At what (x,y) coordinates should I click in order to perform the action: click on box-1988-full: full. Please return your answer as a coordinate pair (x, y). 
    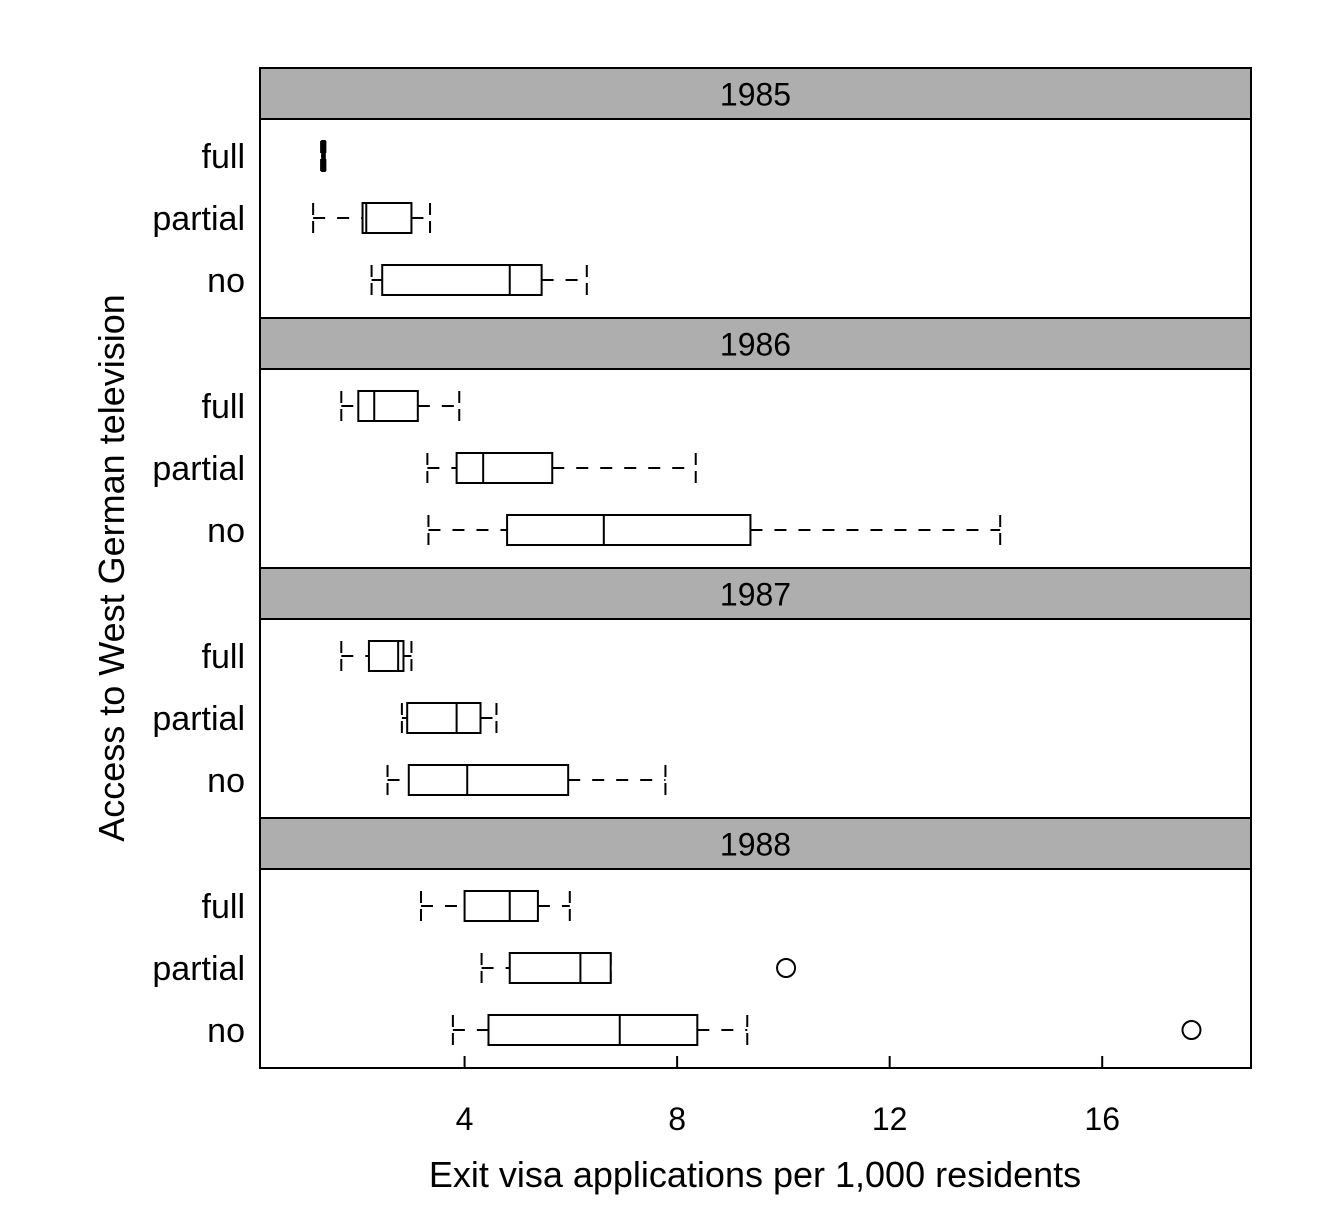
    Looking at the image, I should click on (386, 907).